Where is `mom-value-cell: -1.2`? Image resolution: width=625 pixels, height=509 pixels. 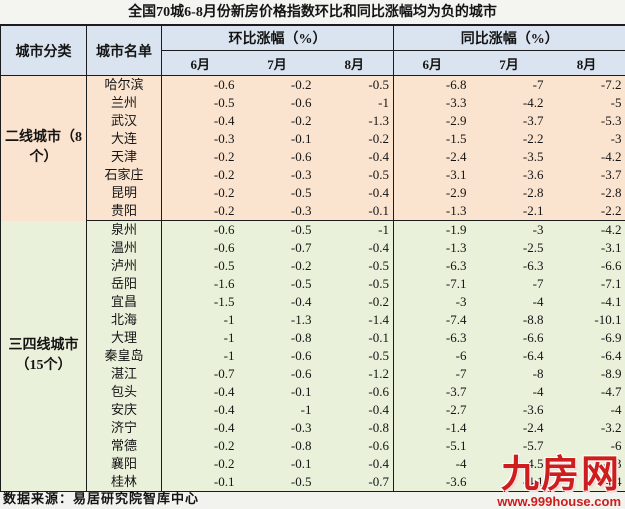
mom-value-cell: -1.2 is located at coordinates (355, 374).